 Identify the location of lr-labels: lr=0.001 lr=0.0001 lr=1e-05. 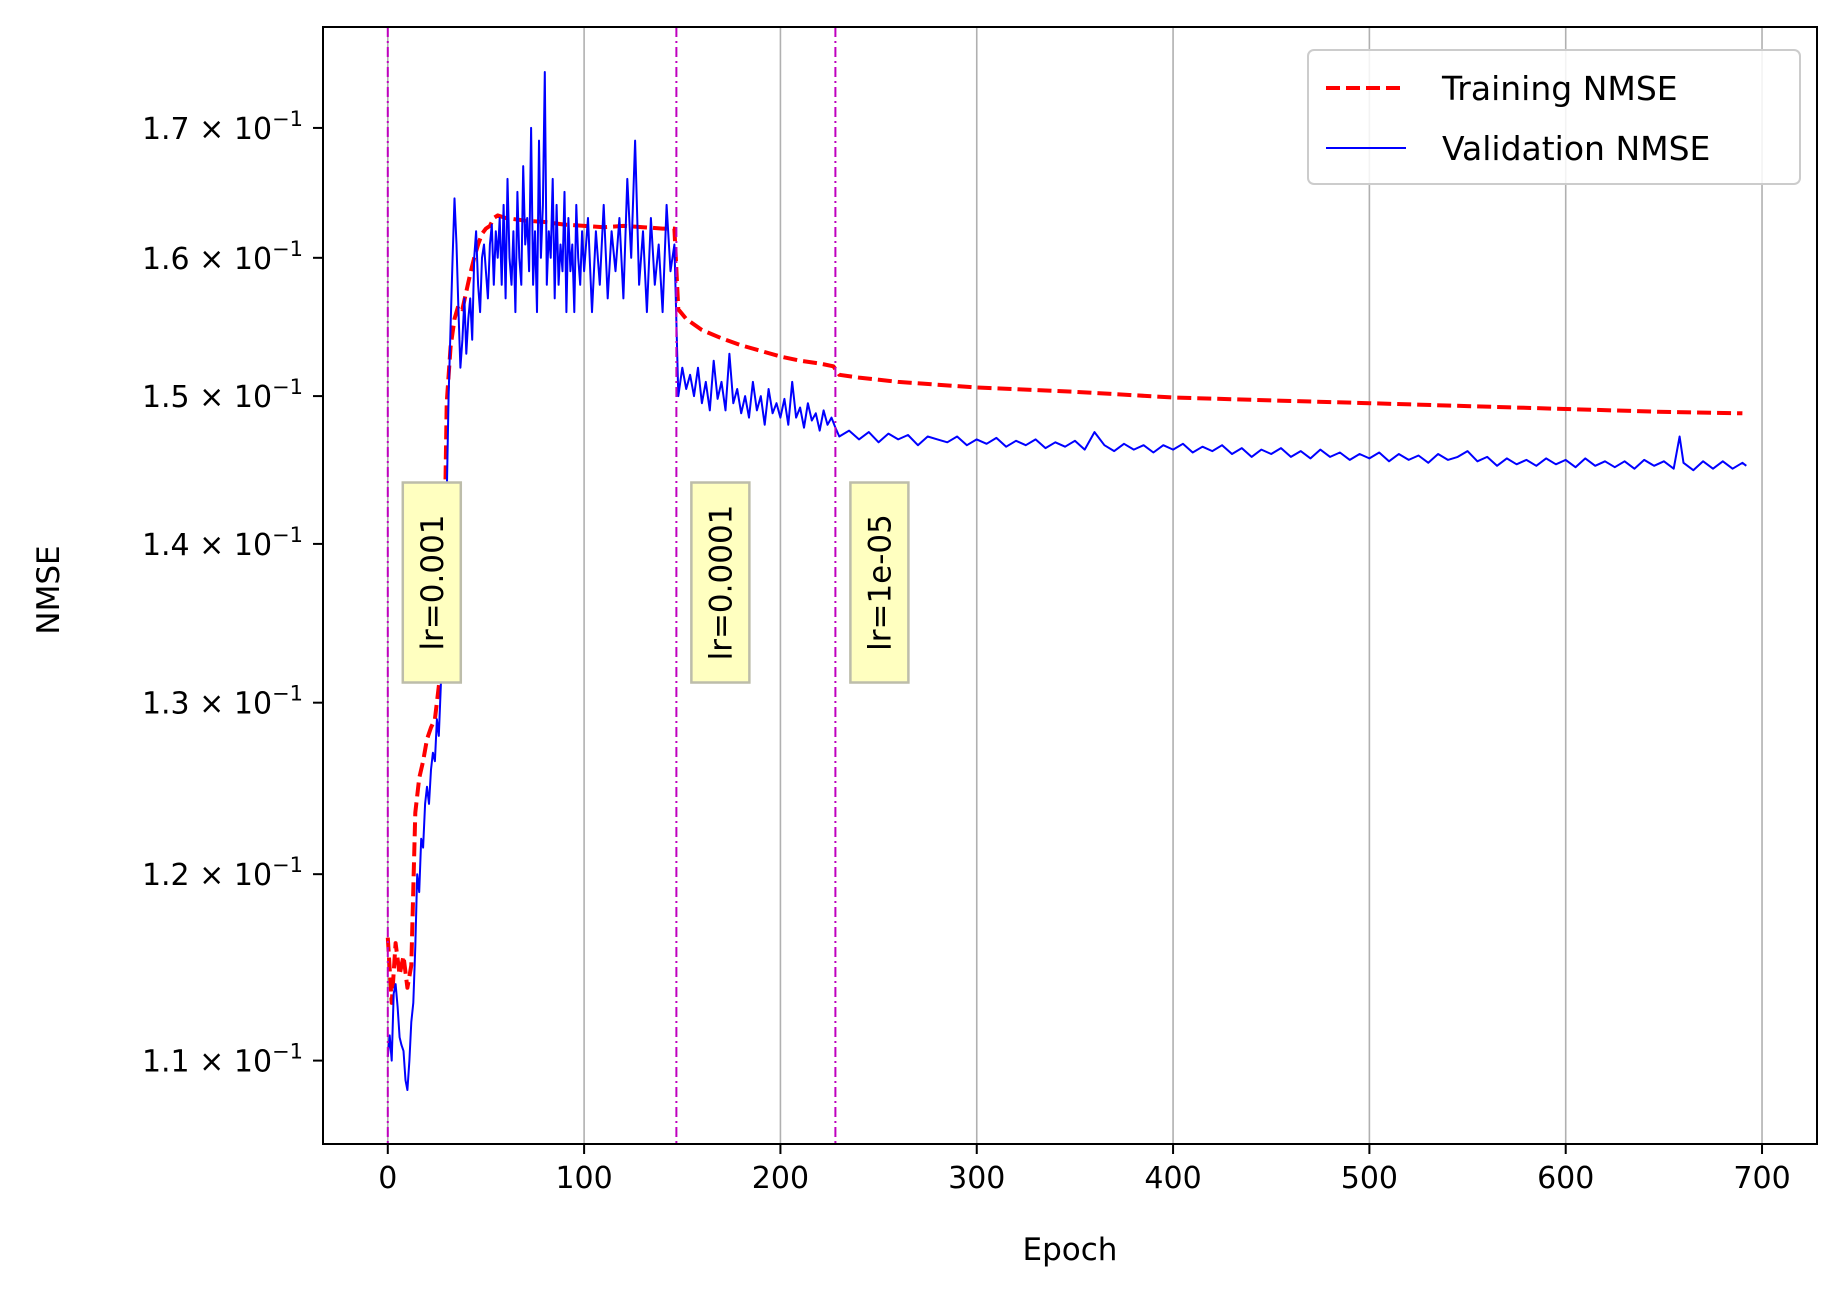
(655, 582).